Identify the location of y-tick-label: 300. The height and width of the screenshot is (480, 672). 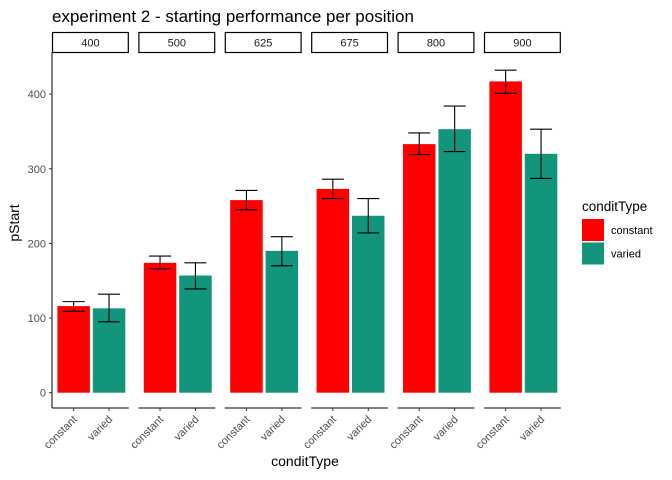
(37, 170).